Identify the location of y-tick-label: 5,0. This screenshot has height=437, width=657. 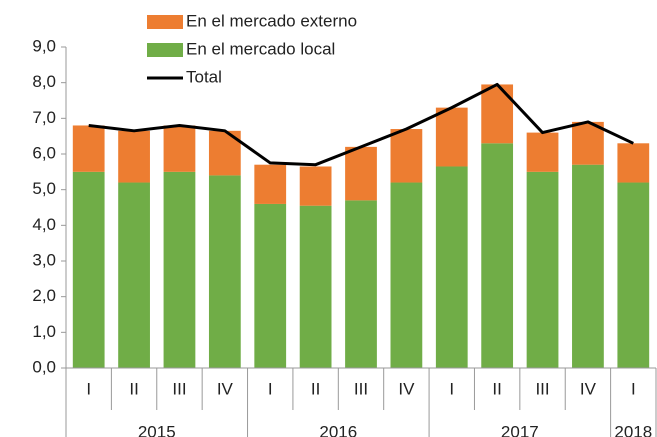
(44, 188).